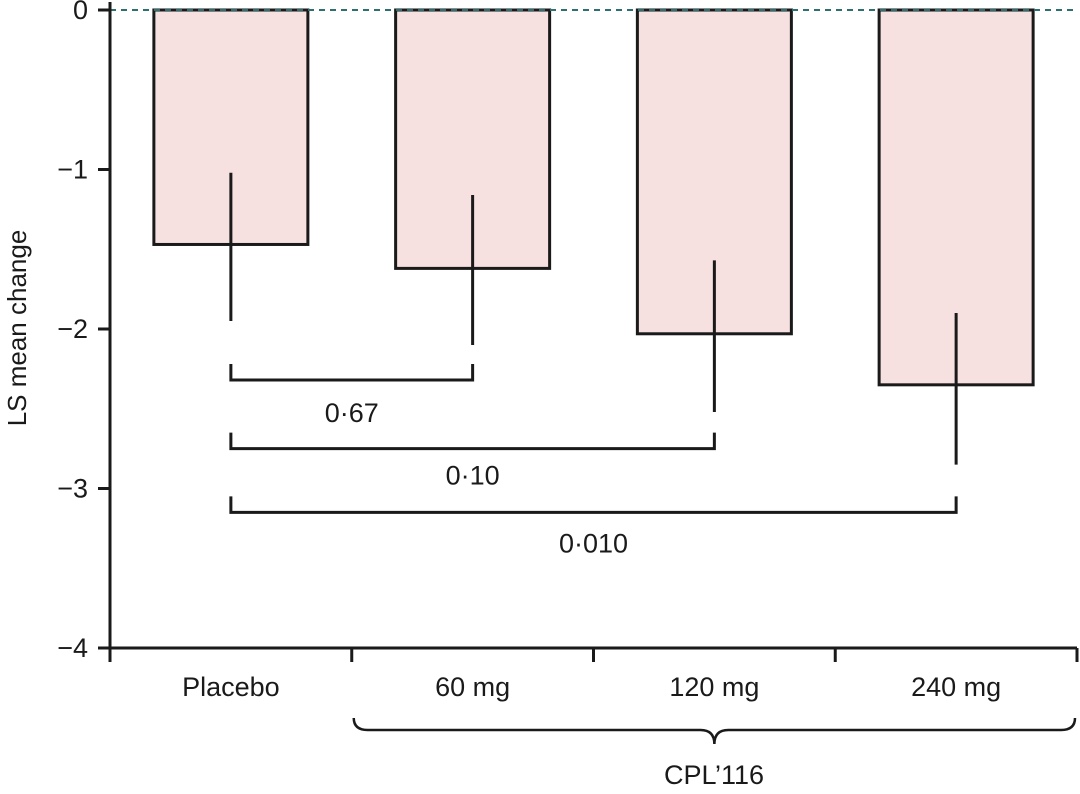 The width and height of the screenshot is (1080, 794). I want to click on p-value-label: 0·10, so click(473, 476).